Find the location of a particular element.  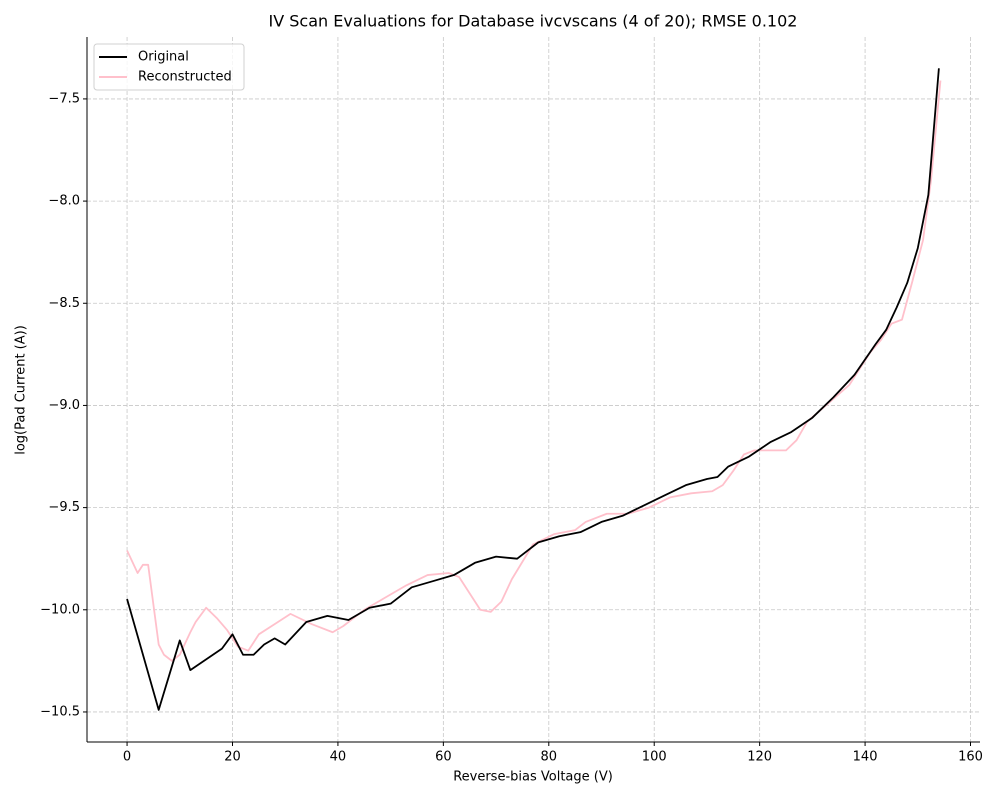

y-tick-label: −10.5 is located at coordinates (60, 711).